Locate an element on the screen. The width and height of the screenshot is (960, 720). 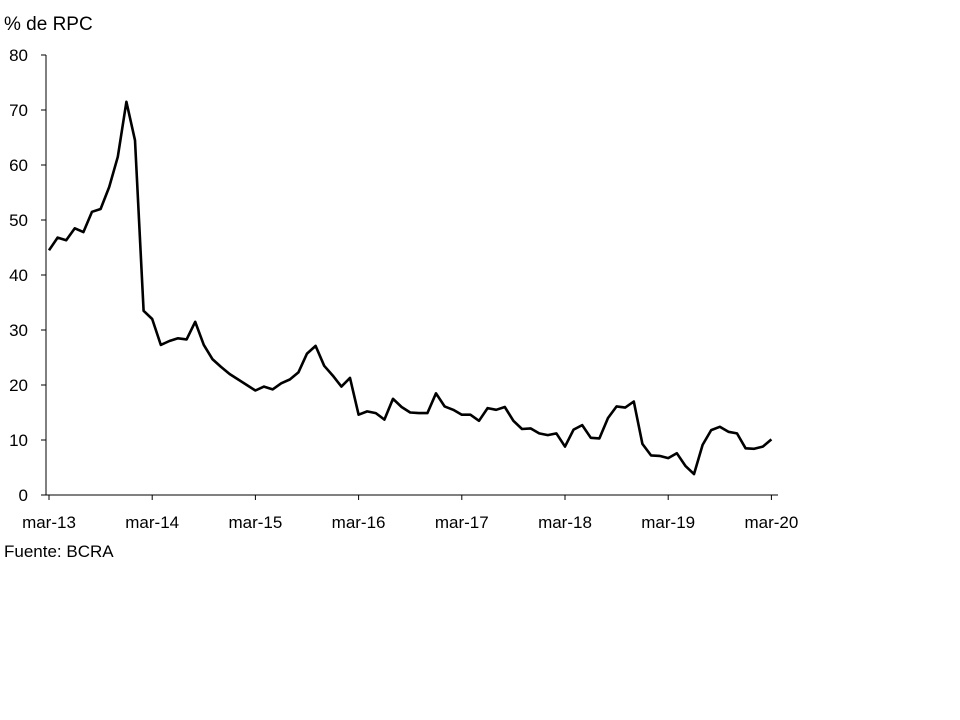
x-tick-label: mar-15 is located at coordinates (255, 522).